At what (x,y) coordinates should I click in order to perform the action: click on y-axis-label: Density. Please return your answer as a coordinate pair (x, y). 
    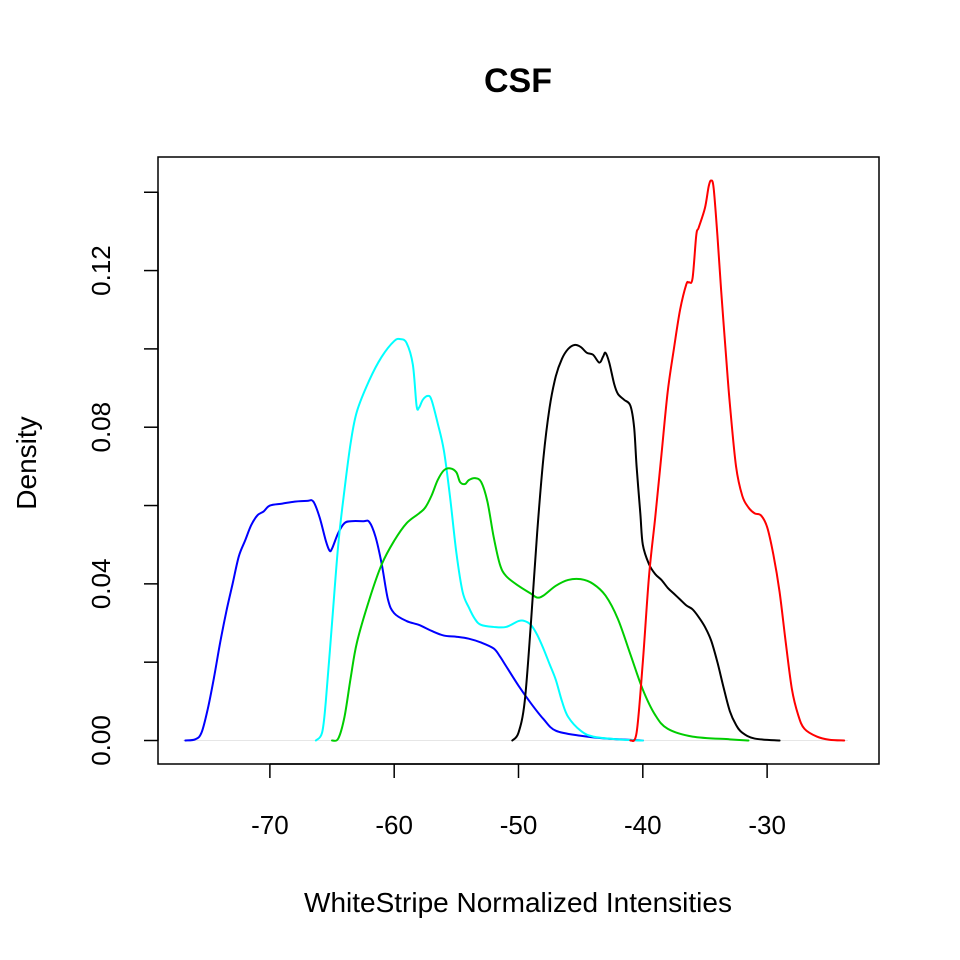
    Looking at the image, I should click on (26, 462).